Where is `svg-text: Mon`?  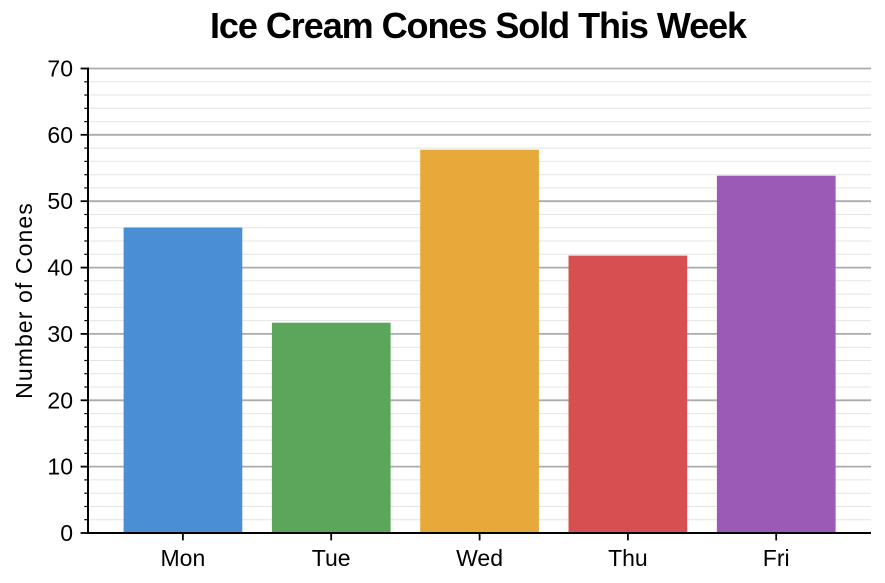 svg-text: Mon is located at coordinates (183, 558).